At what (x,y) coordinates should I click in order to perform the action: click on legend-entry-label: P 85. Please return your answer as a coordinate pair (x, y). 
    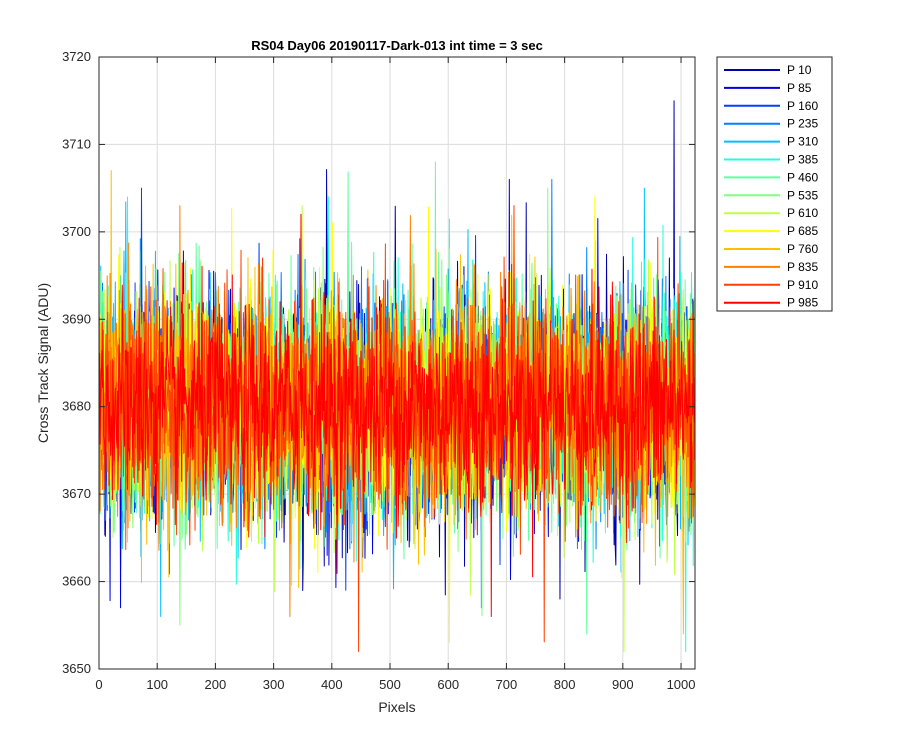
    Looking at the image, I should click on (799, 88).